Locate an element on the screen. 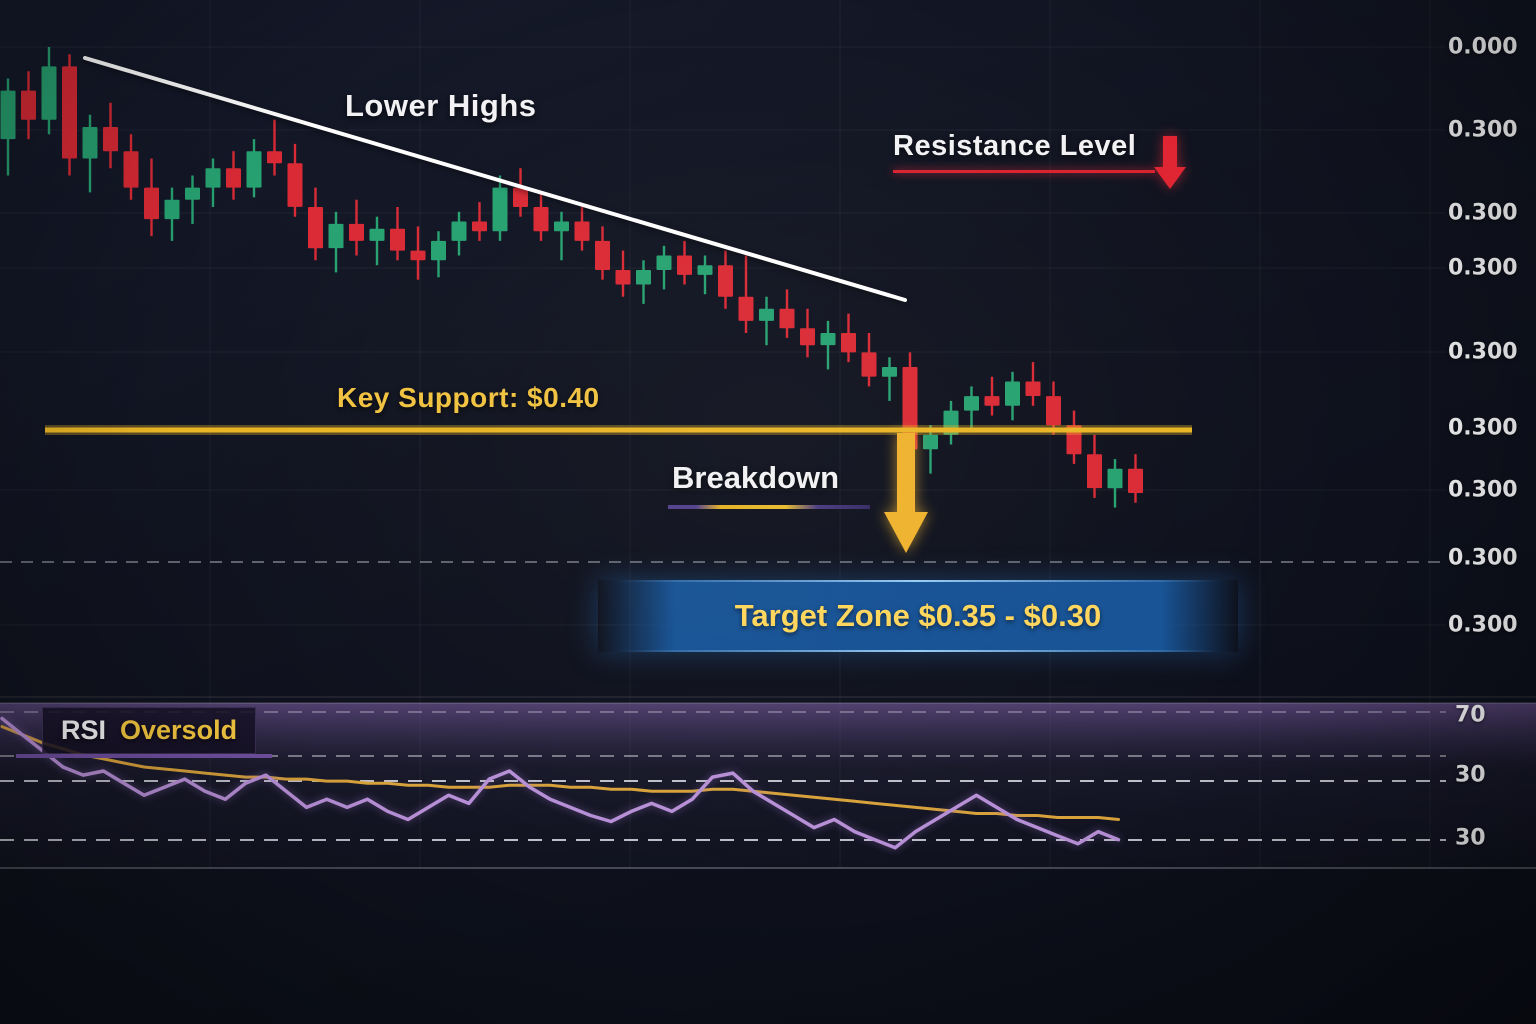 This screenshot has height=1024, width=1536. rsi-label: RSI is located at coordinates (84, 730).